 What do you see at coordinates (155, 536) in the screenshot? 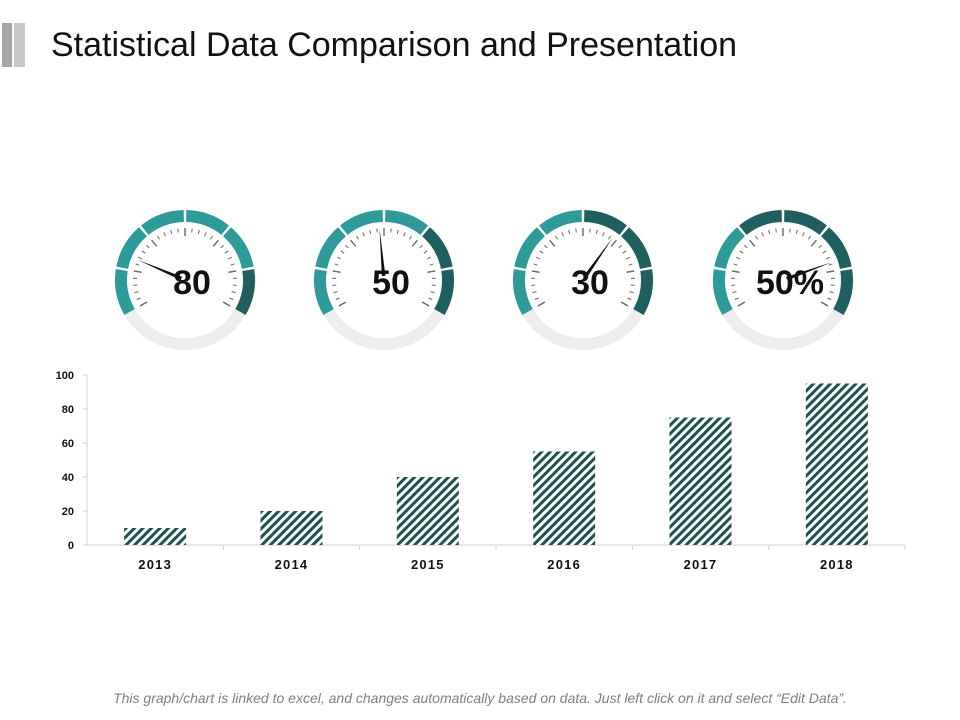
I see `bar-2013` at bounding box center [155, 536].